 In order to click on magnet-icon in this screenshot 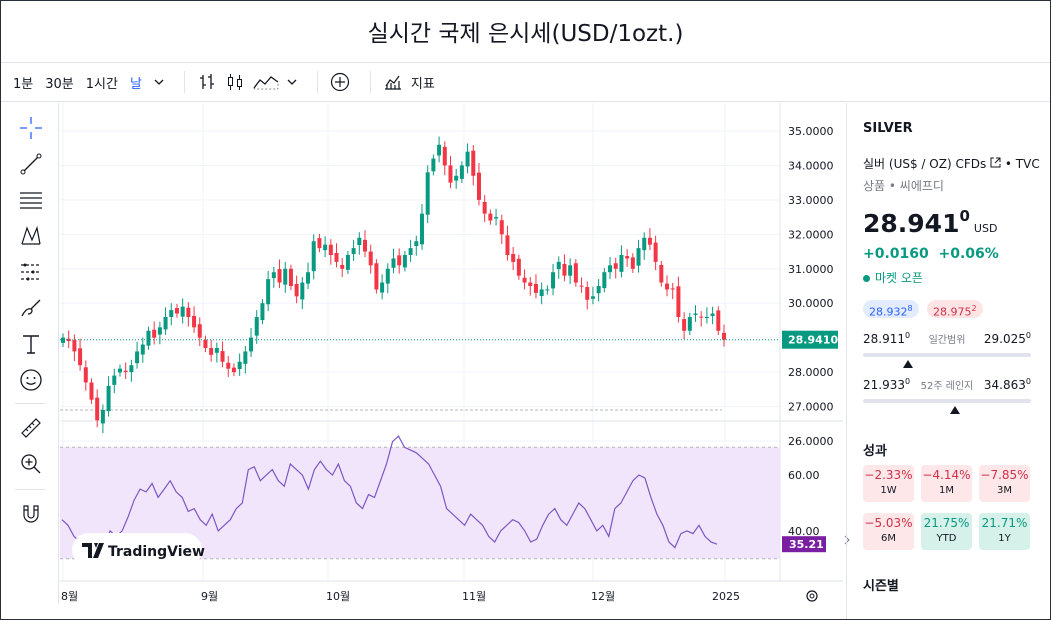, I will do `click(31, 514)`.